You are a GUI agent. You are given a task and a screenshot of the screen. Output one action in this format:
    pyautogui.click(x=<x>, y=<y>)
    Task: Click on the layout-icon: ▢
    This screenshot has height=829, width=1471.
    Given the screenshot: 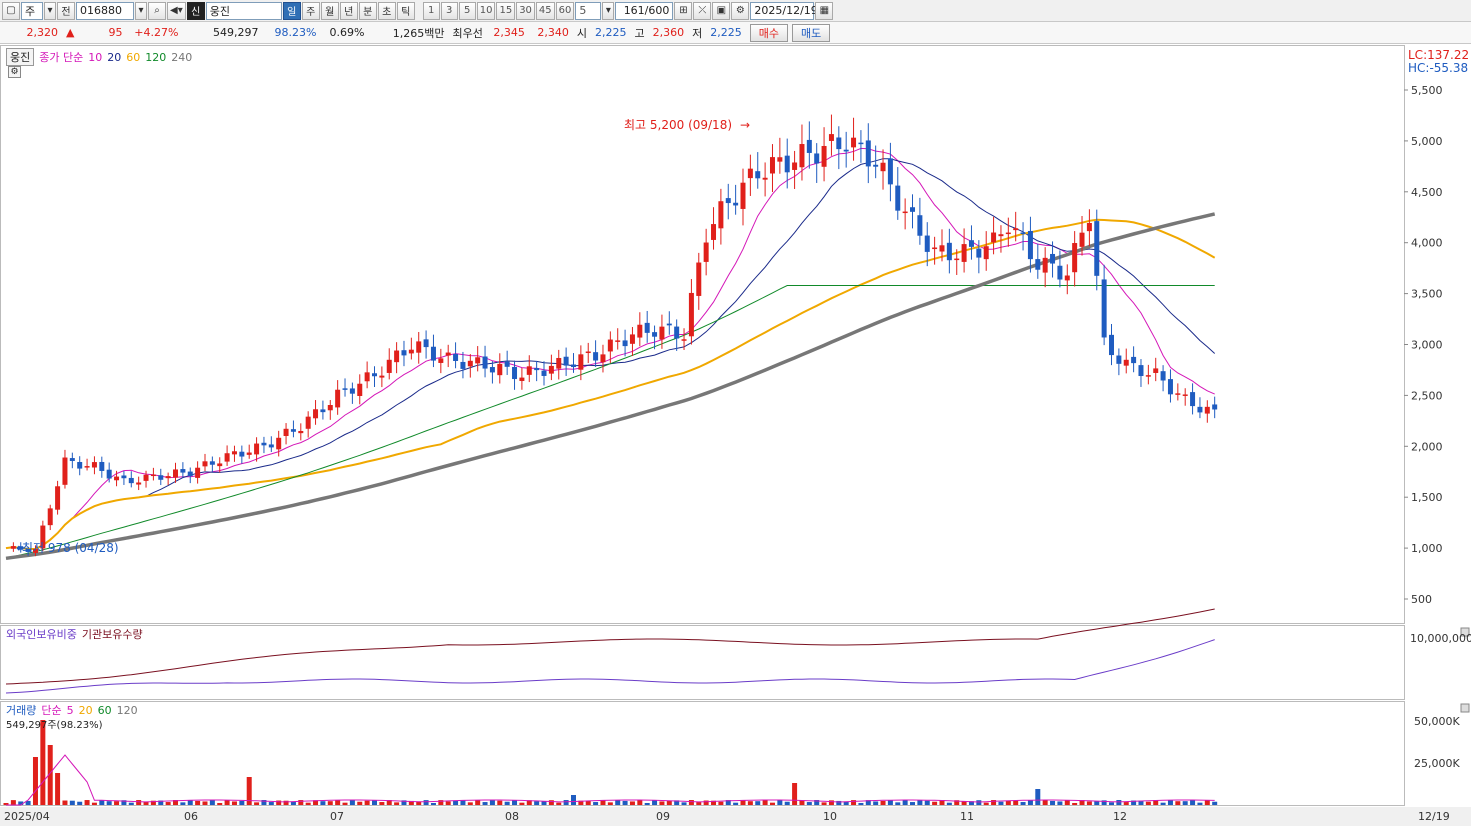 What is the action you would take?
    pyautogui.click(x=11, y=10)
    